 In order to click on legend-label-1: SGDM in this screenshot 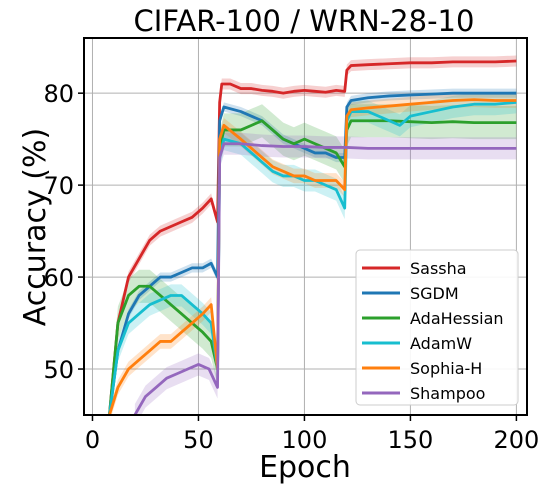, I will do `click(434, 293)`.